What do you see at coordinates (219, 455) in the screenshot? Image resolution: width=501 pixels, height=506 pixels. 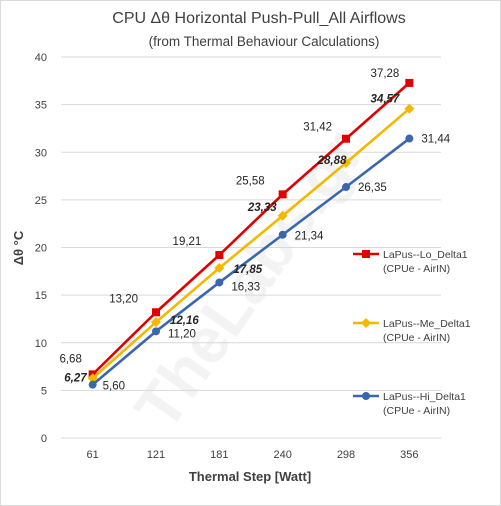 I see `x-tick-label: 181` at bounding box center [219, 455].